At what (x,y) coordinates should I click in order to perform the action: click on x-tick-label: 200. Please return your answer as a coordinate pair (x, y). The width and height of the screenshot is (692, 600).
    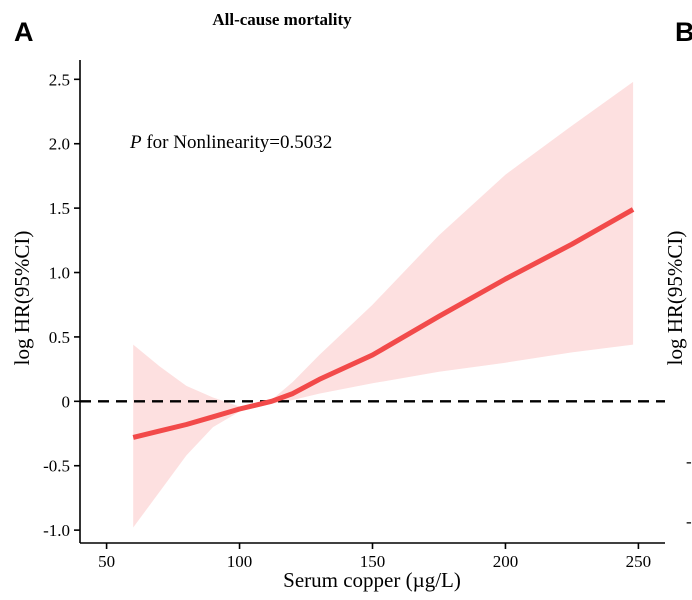
    Looking at the image, I should click on (506, 561).